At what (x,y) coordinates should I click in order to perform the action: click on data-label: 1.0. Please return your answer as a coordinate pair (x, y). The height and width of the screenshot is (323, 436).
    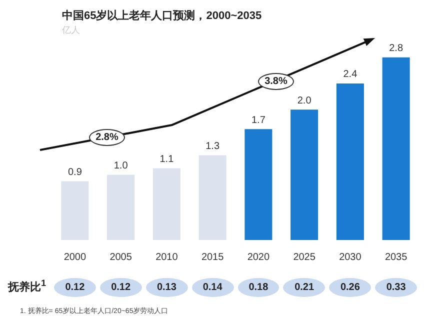
    Looking at the image, I should click on (121, 166).